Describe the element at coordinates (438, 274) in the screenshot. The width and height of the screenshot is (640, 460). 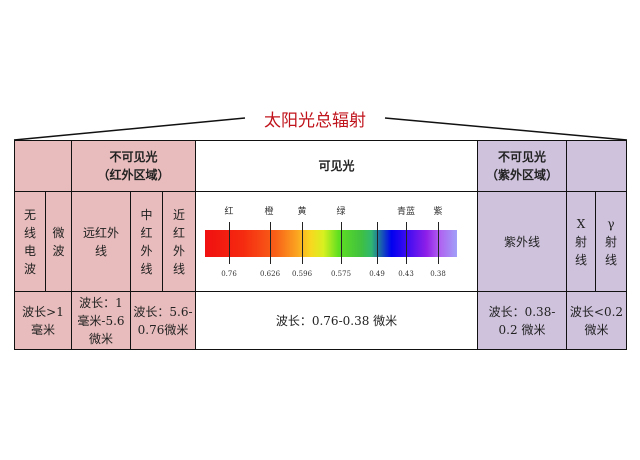
I see `tick-label: 0.38` at that location.